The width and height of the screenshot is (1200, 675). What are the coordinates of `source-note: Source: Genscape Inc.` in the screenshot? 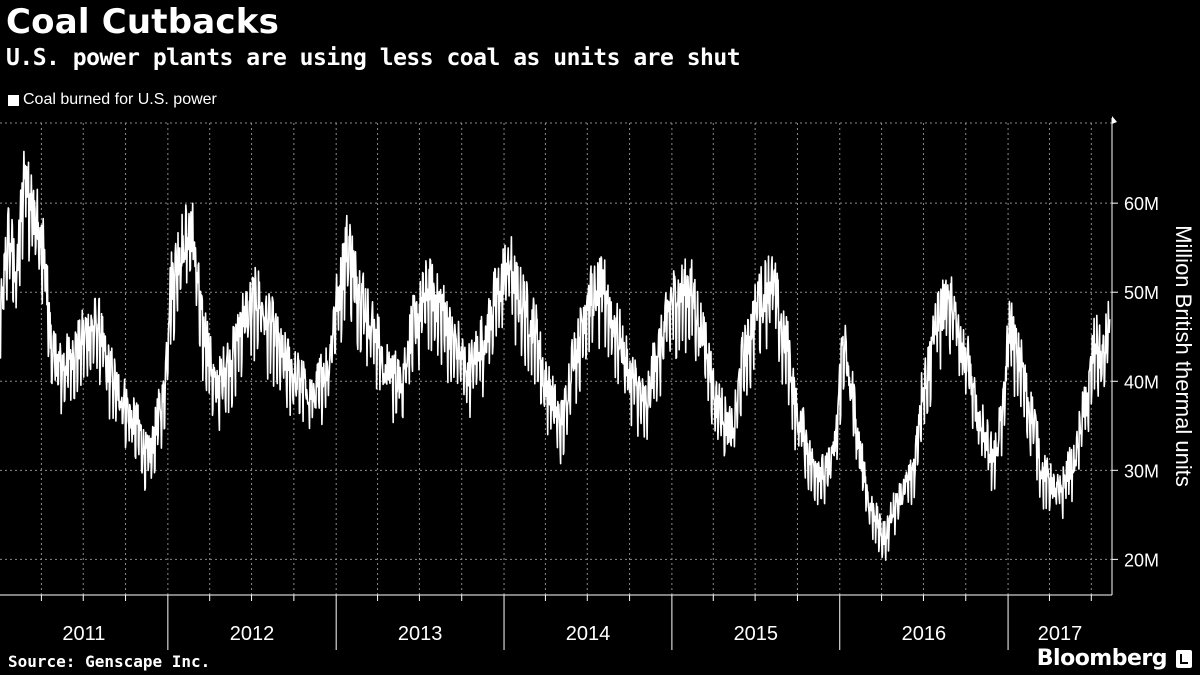 It's located at (109, 661).